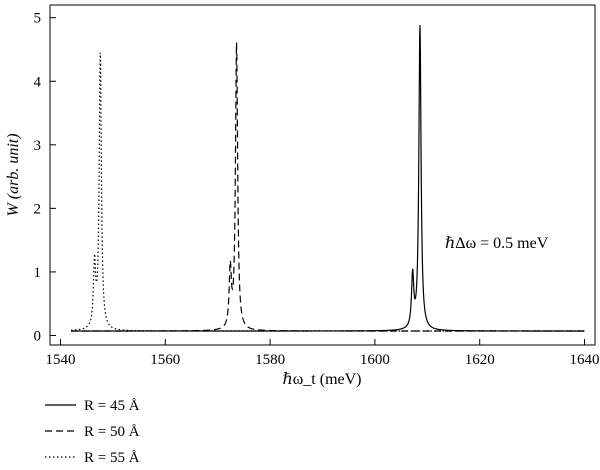 This screenshot has width=600, height=470. What do you see at coordinates (38, 209) in the screenshot?
I see `y-tick-label: 2` at bounding box center [38, 209].